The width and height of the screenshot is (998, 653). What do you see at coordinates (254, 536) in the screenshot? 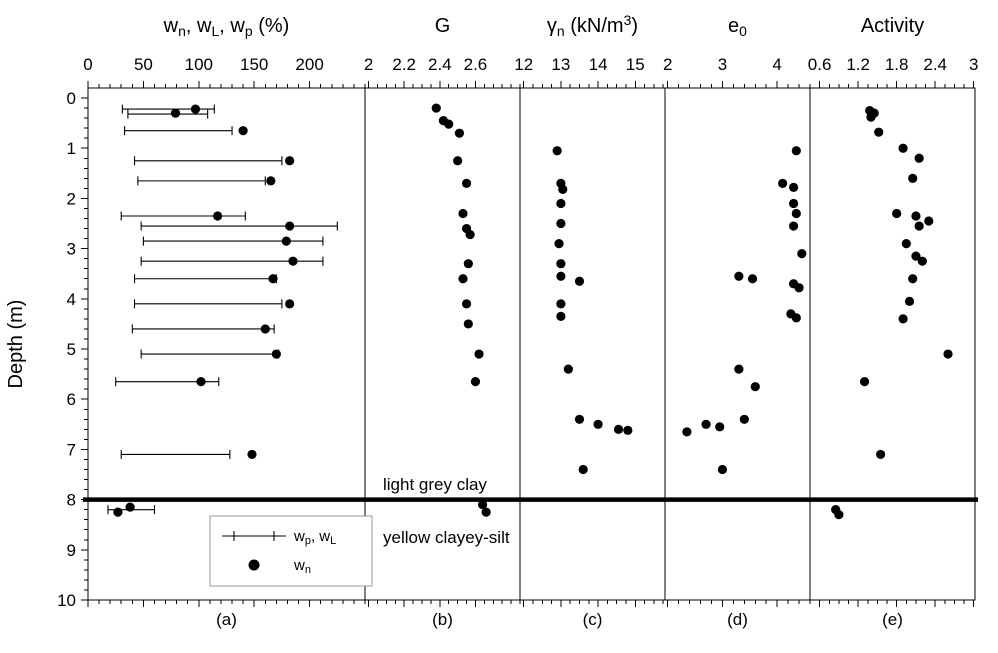
I see `legend-range-symbol` at bounding box center [254, 536].